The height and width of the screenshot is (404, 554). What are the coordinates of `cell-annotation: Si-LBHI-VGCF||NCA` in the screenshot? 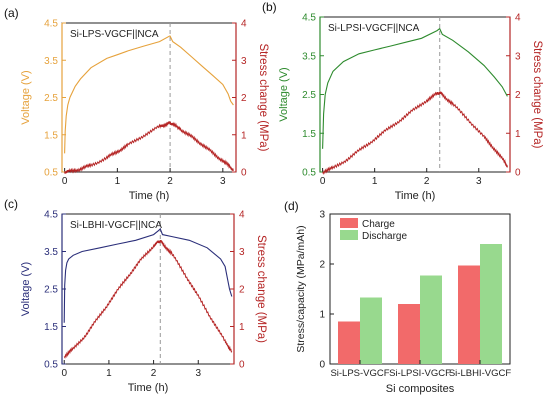 It's located at (116, 225).